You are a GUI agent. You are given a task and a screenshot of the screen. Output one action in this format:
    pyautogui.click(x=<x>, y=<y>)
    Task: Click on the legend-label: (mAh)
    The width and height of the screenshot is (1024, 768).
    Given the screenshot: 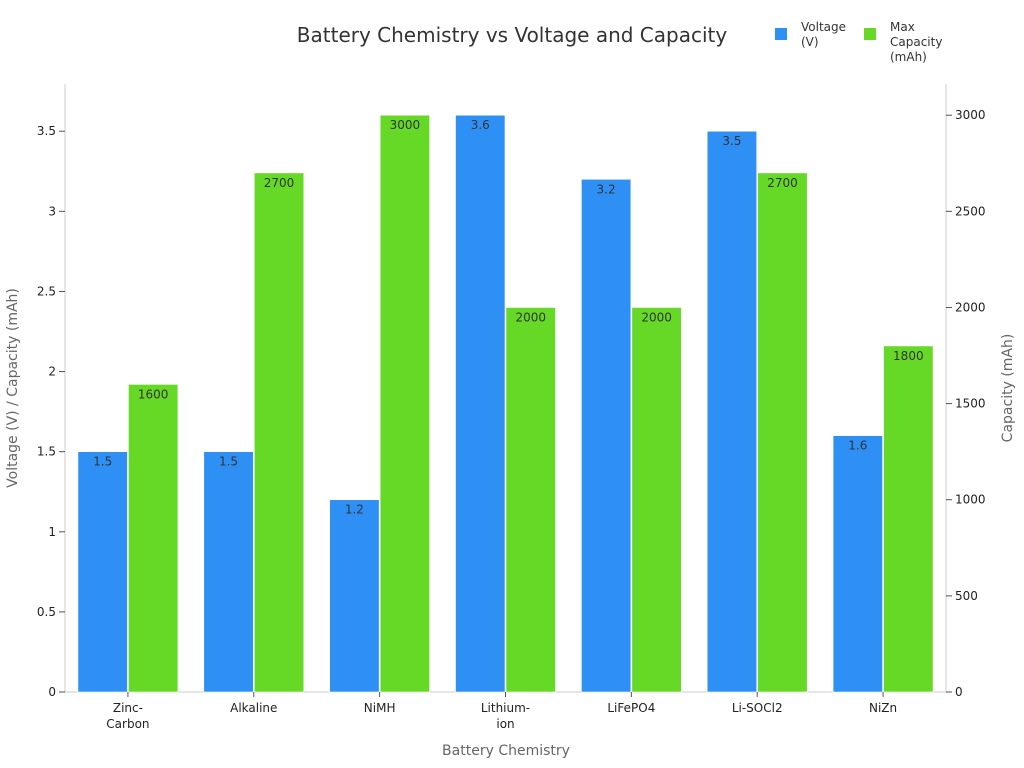 What is the action you would take?
    pyautogui.click(x=908, y=57)
    